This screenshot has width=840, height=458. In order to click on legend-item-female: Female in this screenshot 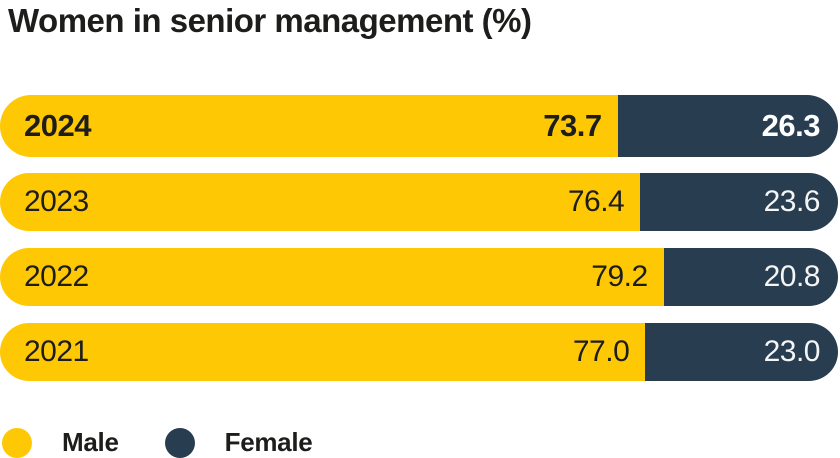, I will do `click(238, 442)`.